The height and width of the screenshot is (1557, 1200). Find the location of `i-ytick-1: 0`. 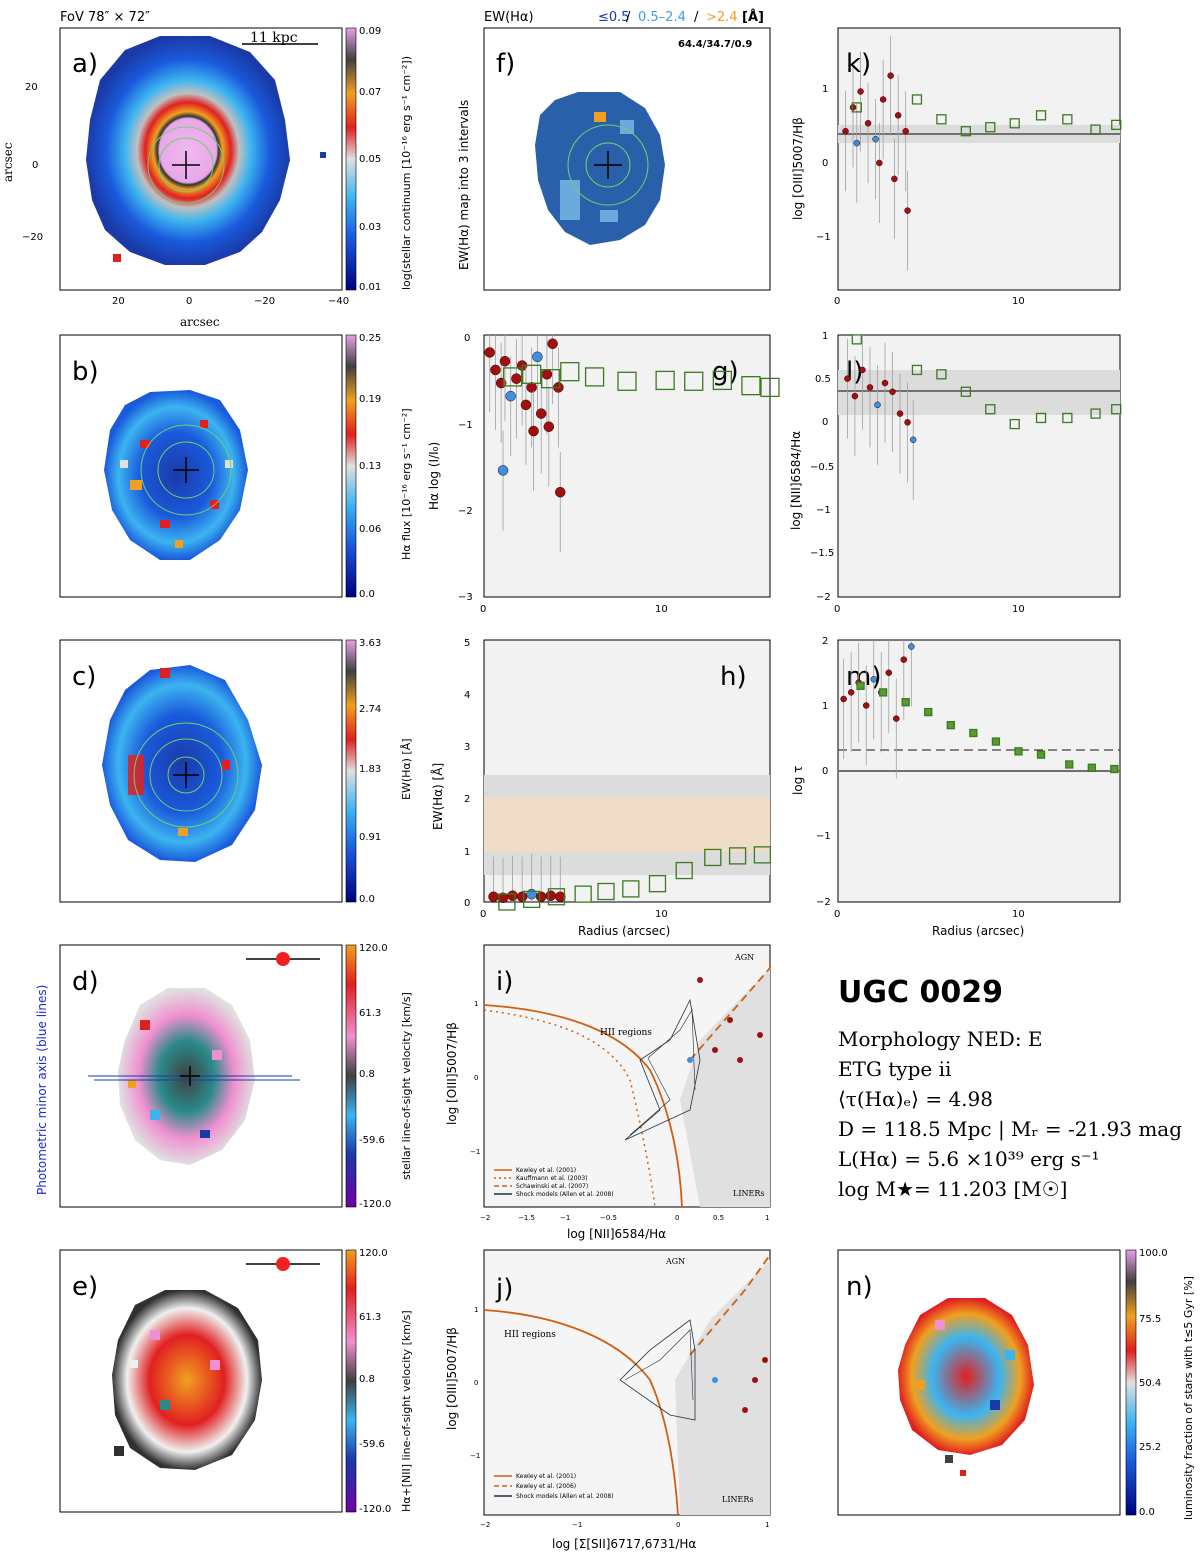

i-ytick-1: 0 is located at coordinates (476, 1078).